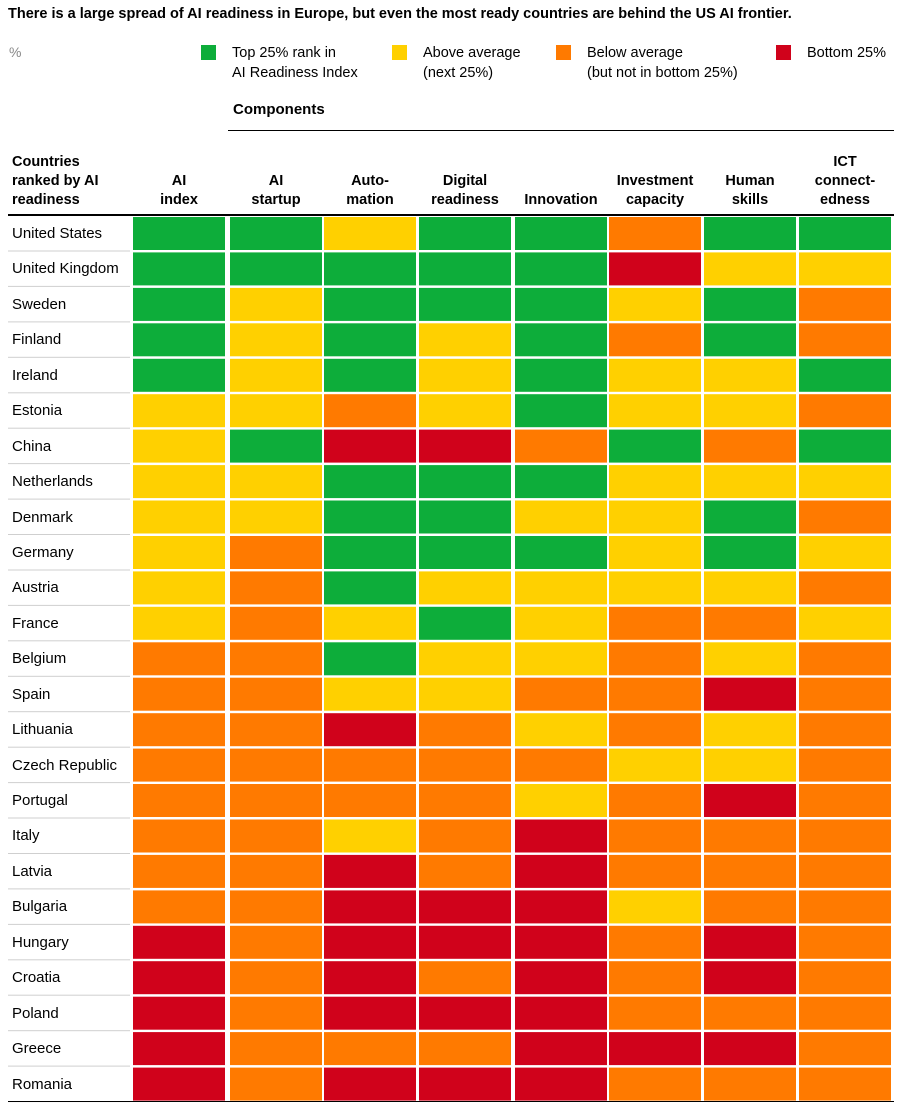 Image resolution: width=900 pixels, height=1110 pixels. What do you see at coordinates (55, 181) in the screenshot?
I see `row-header-line: ranked by AI` at bounding box center [55, 181].